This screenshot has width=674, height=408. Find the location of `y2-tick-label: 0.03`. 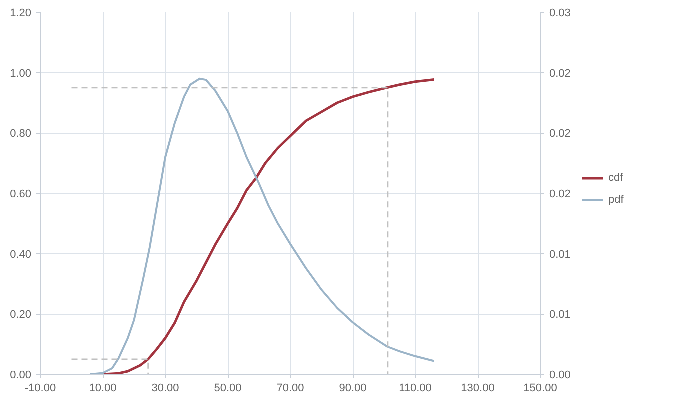

y2-tick-label: 0.03 is located at coordinates (560, 14).